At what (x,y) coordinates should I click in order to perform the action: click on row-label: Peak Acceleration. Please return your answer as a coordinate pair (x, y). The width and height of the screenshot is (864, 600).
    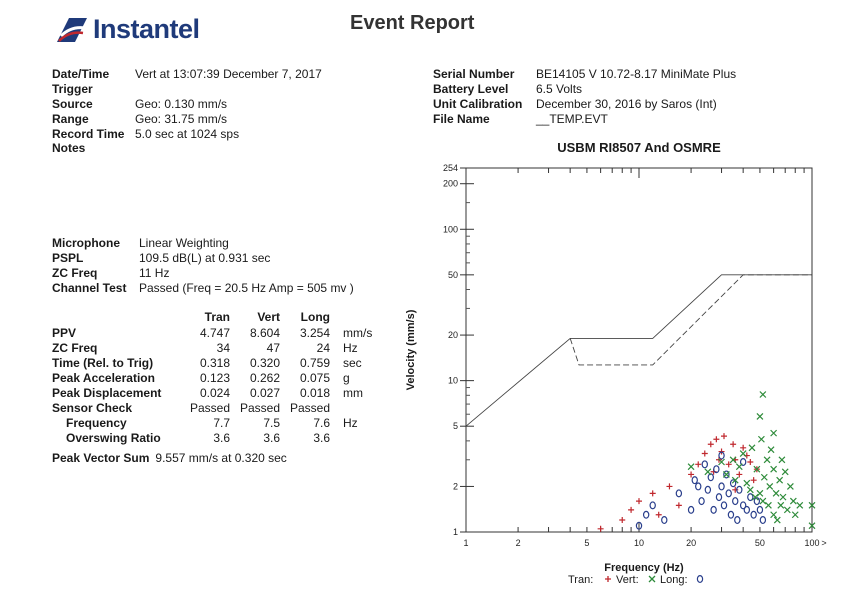
    Looking at the image, I should click on (103, 378).